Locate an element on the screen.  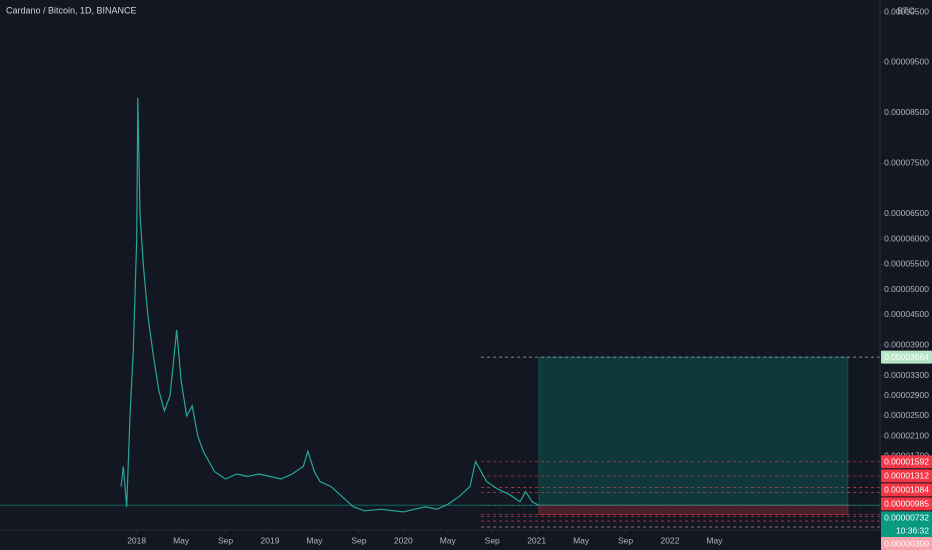
y-tick-label: 0.00002500 is located at coordinates (906, 415).